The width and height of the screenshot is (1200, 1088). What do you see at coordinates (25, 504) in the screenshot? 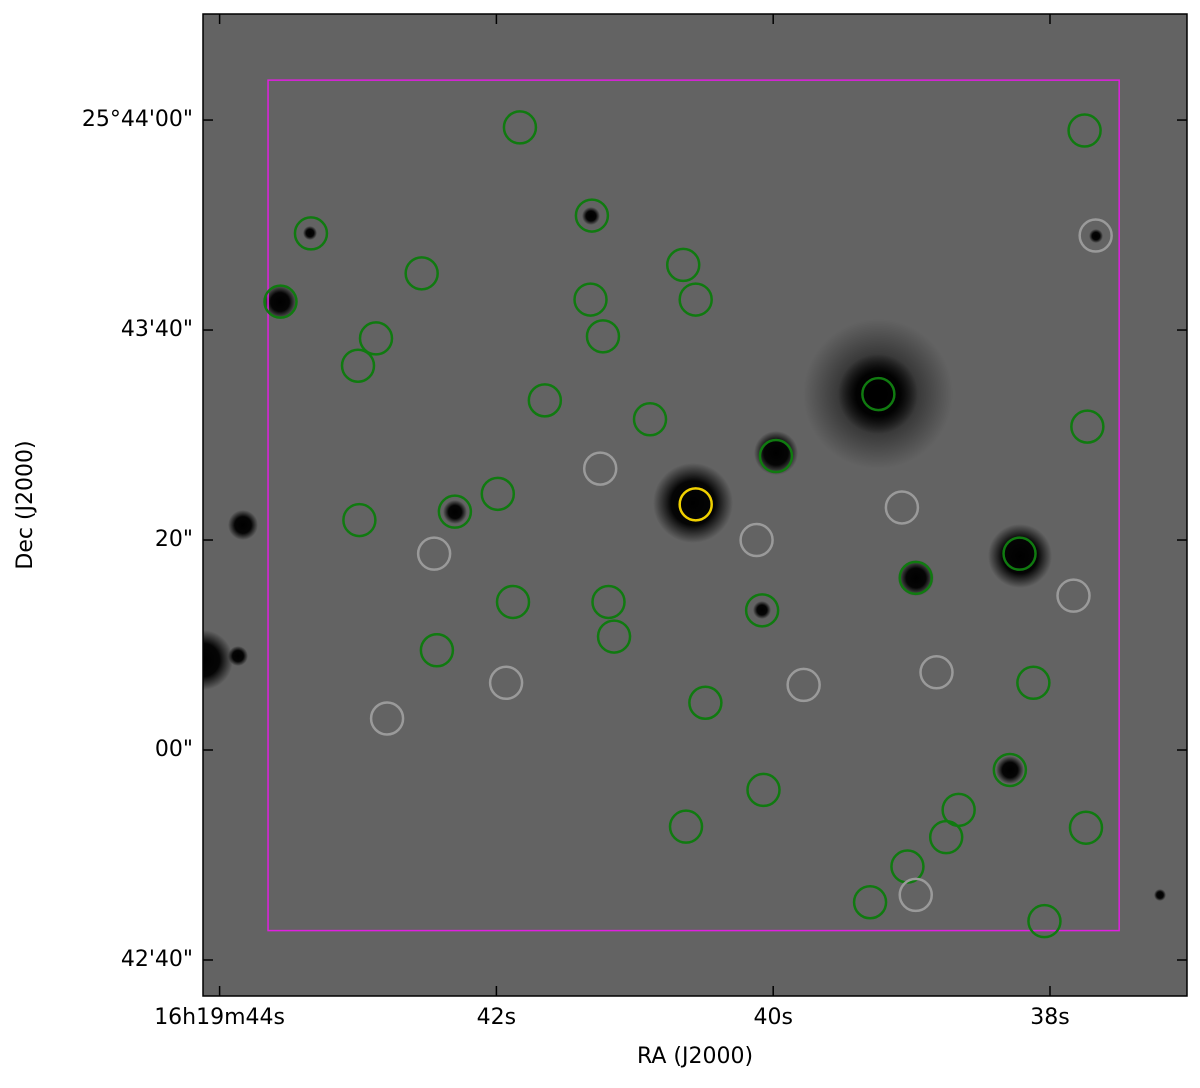
I see `y-axis-label: Dec (J2000)` at bounding box center [25, 504].